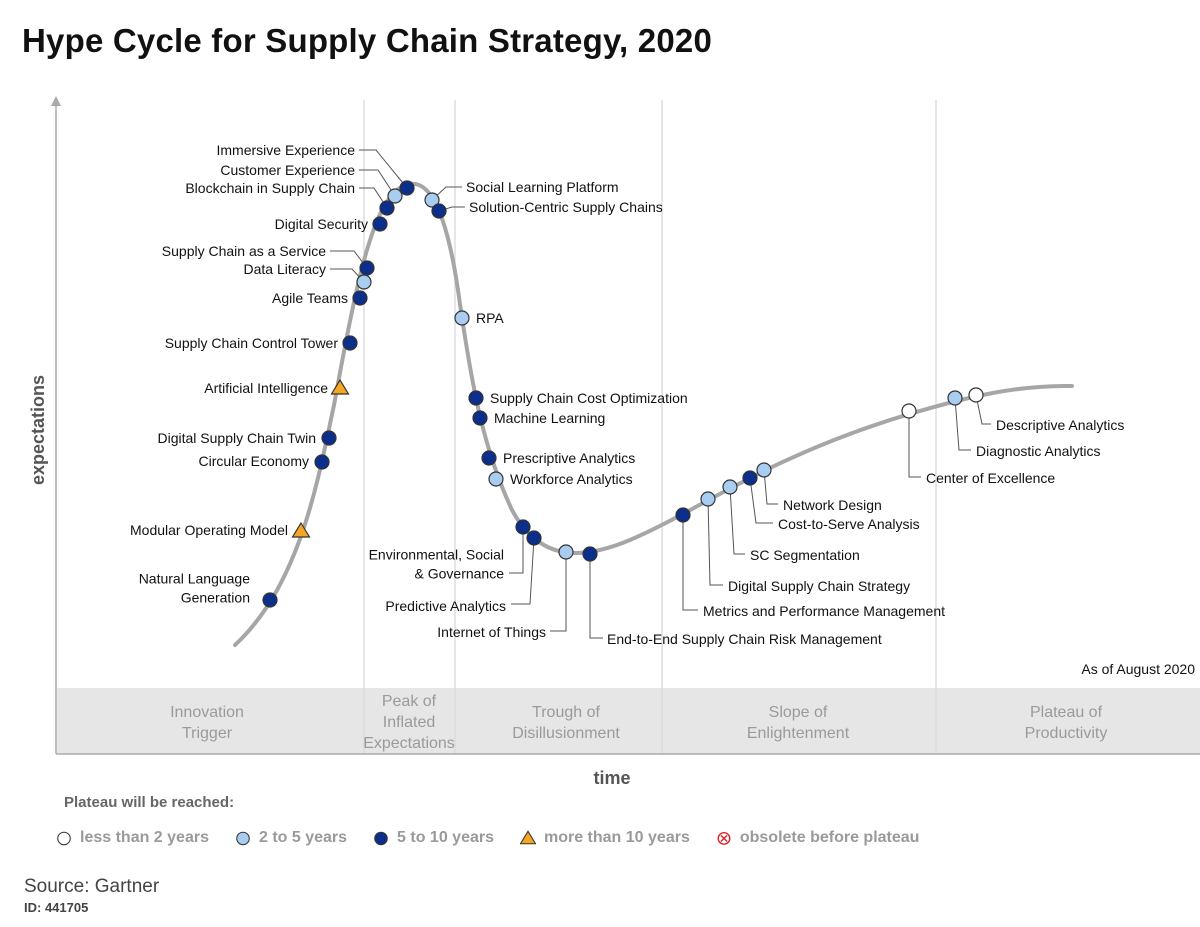  I want to click on label-digital-supply-chain-twin: Digital Supply Chain Twin, so click(237, 438).